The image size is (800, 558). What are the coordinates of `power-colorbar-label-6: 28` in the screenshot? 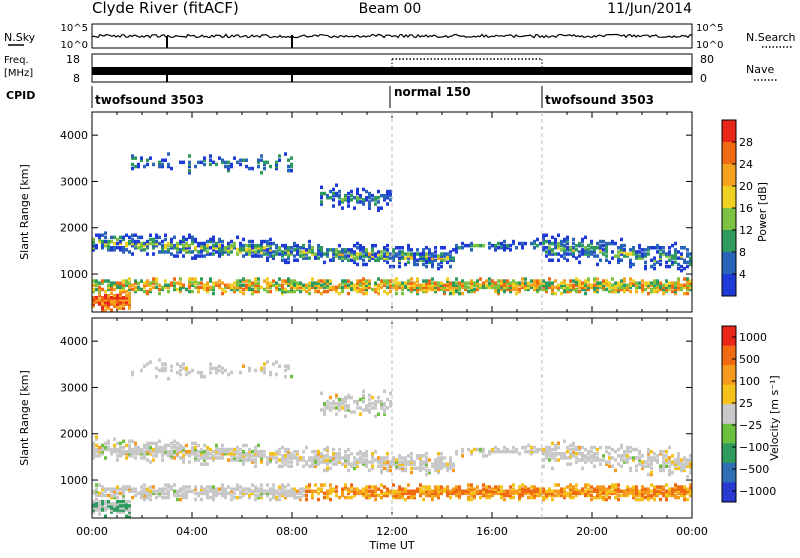 It's located at (746, 142).